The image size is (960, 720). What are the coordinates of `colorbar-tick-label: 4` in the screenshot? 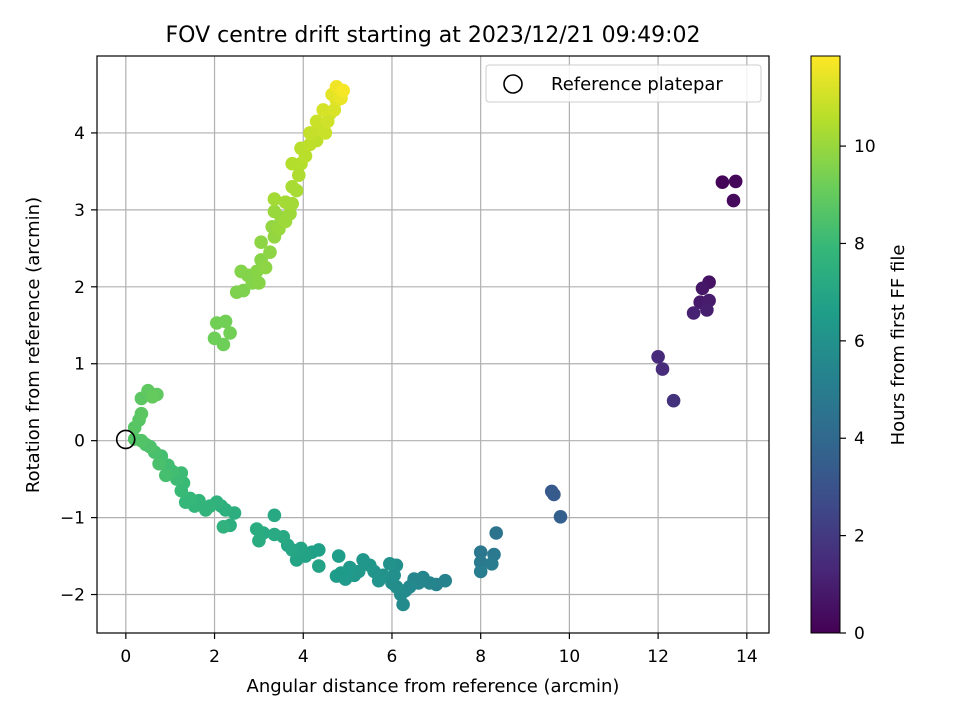 It's located at (859, 439).